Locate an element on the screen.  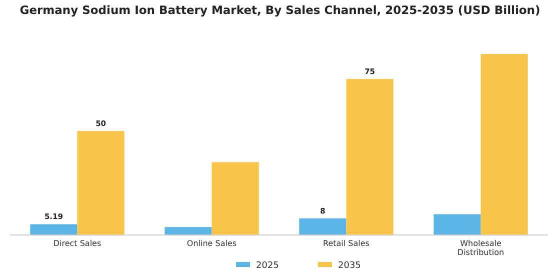
x-tick-label: Retail Sales is located at coordinates (346, 243).